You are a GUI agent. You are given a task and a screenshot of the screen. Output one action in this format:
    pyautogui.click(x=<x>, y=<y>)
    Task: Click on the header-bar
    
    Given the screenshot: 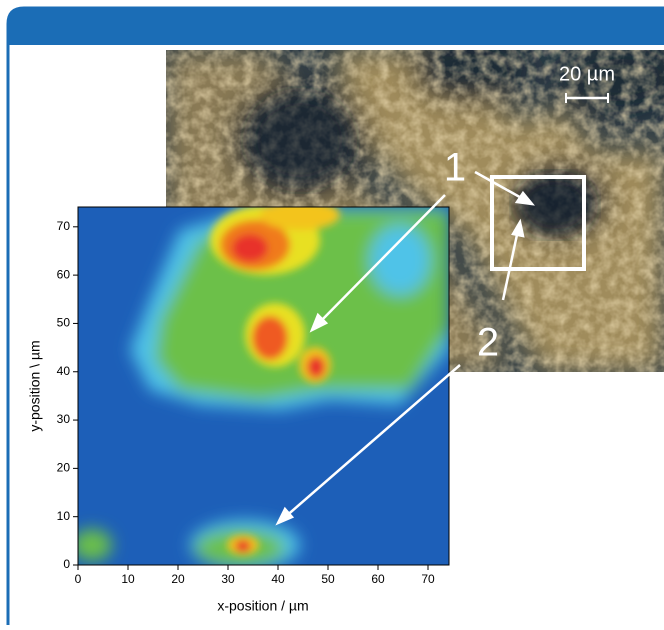 What is the action you would take?
    pyautogui.click(x=336, y=26)
    